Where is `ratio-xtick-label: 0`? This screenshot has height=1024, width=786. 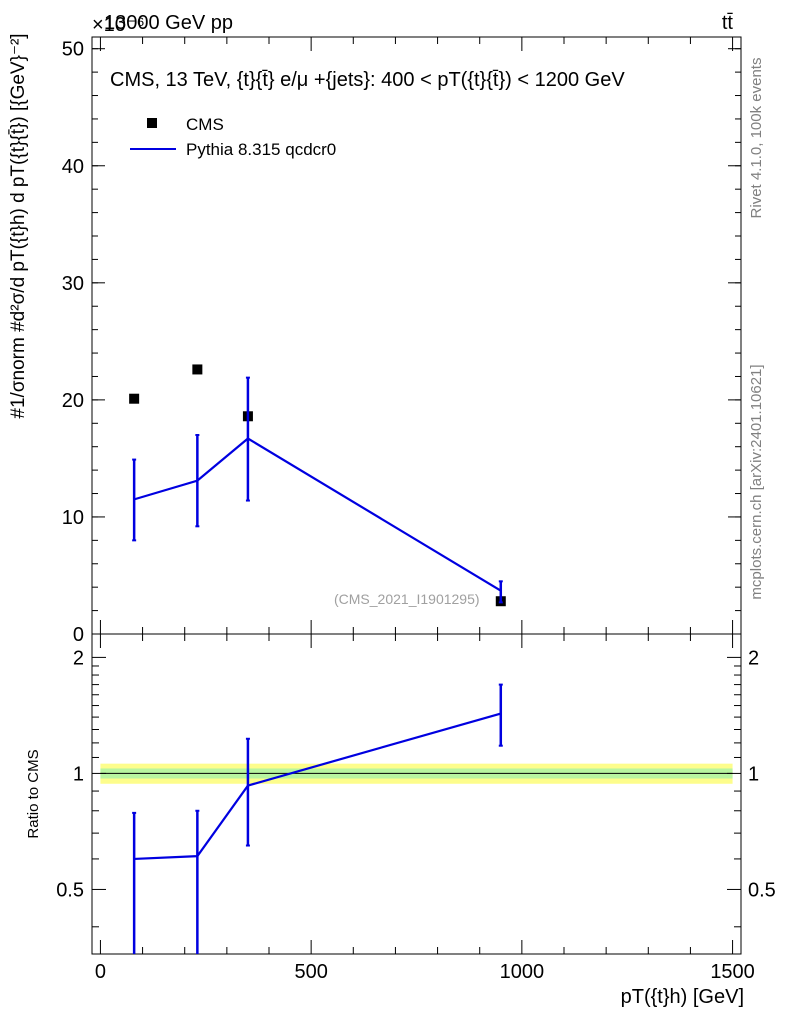 ratio-xtick-label: 0 is located at coordinates (100, 972).